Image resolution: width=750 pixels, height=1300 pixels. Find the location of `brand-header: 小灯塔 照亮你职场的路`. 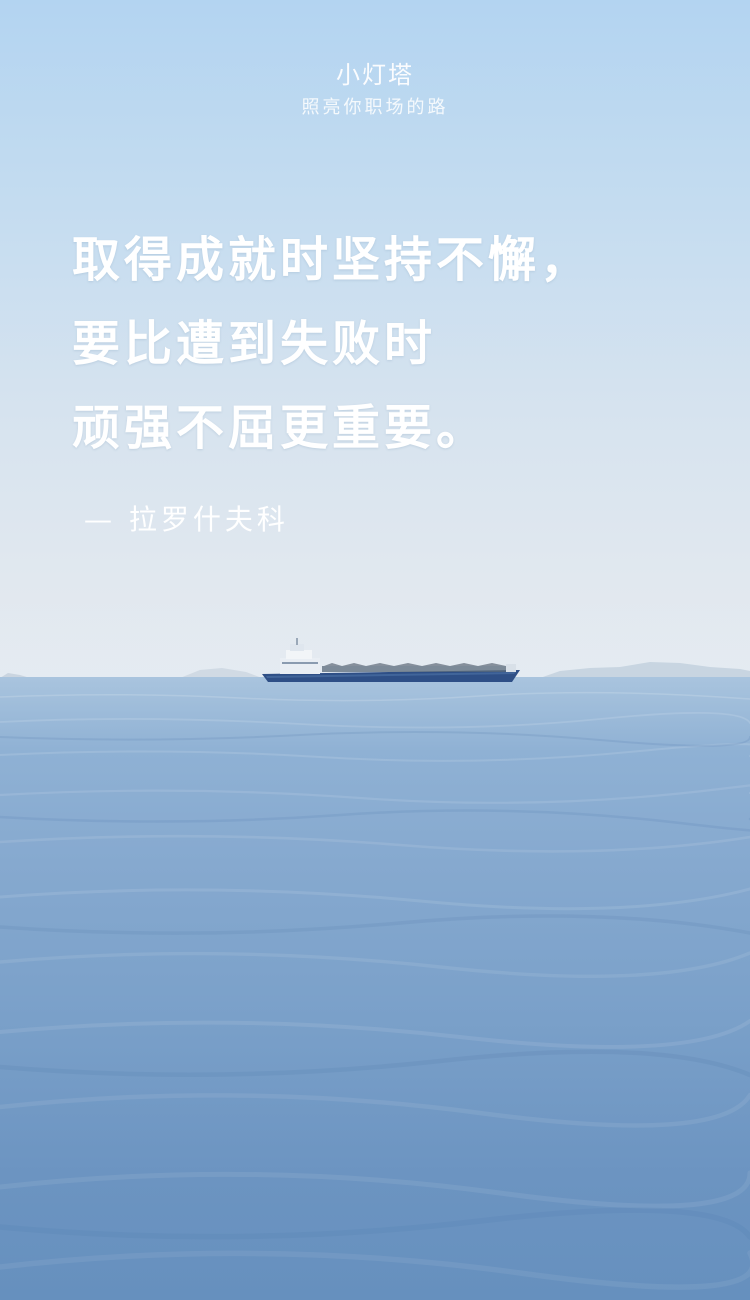

brand-header: 小灯塔 照亮你职场的路 is located at coordinates (375, 90).